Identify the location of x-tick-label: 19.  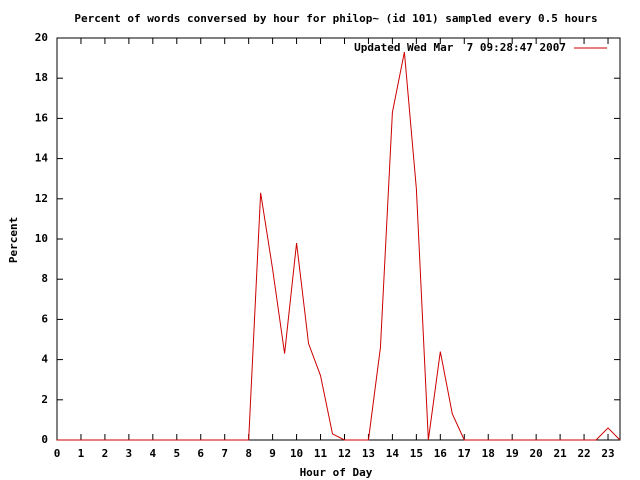
(512, 453).